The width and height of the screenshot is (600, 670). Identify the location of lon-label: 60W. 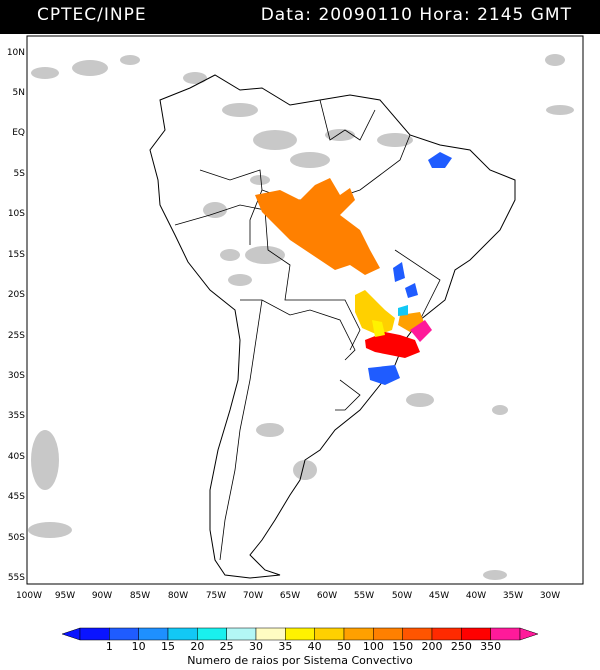
(327, 596).